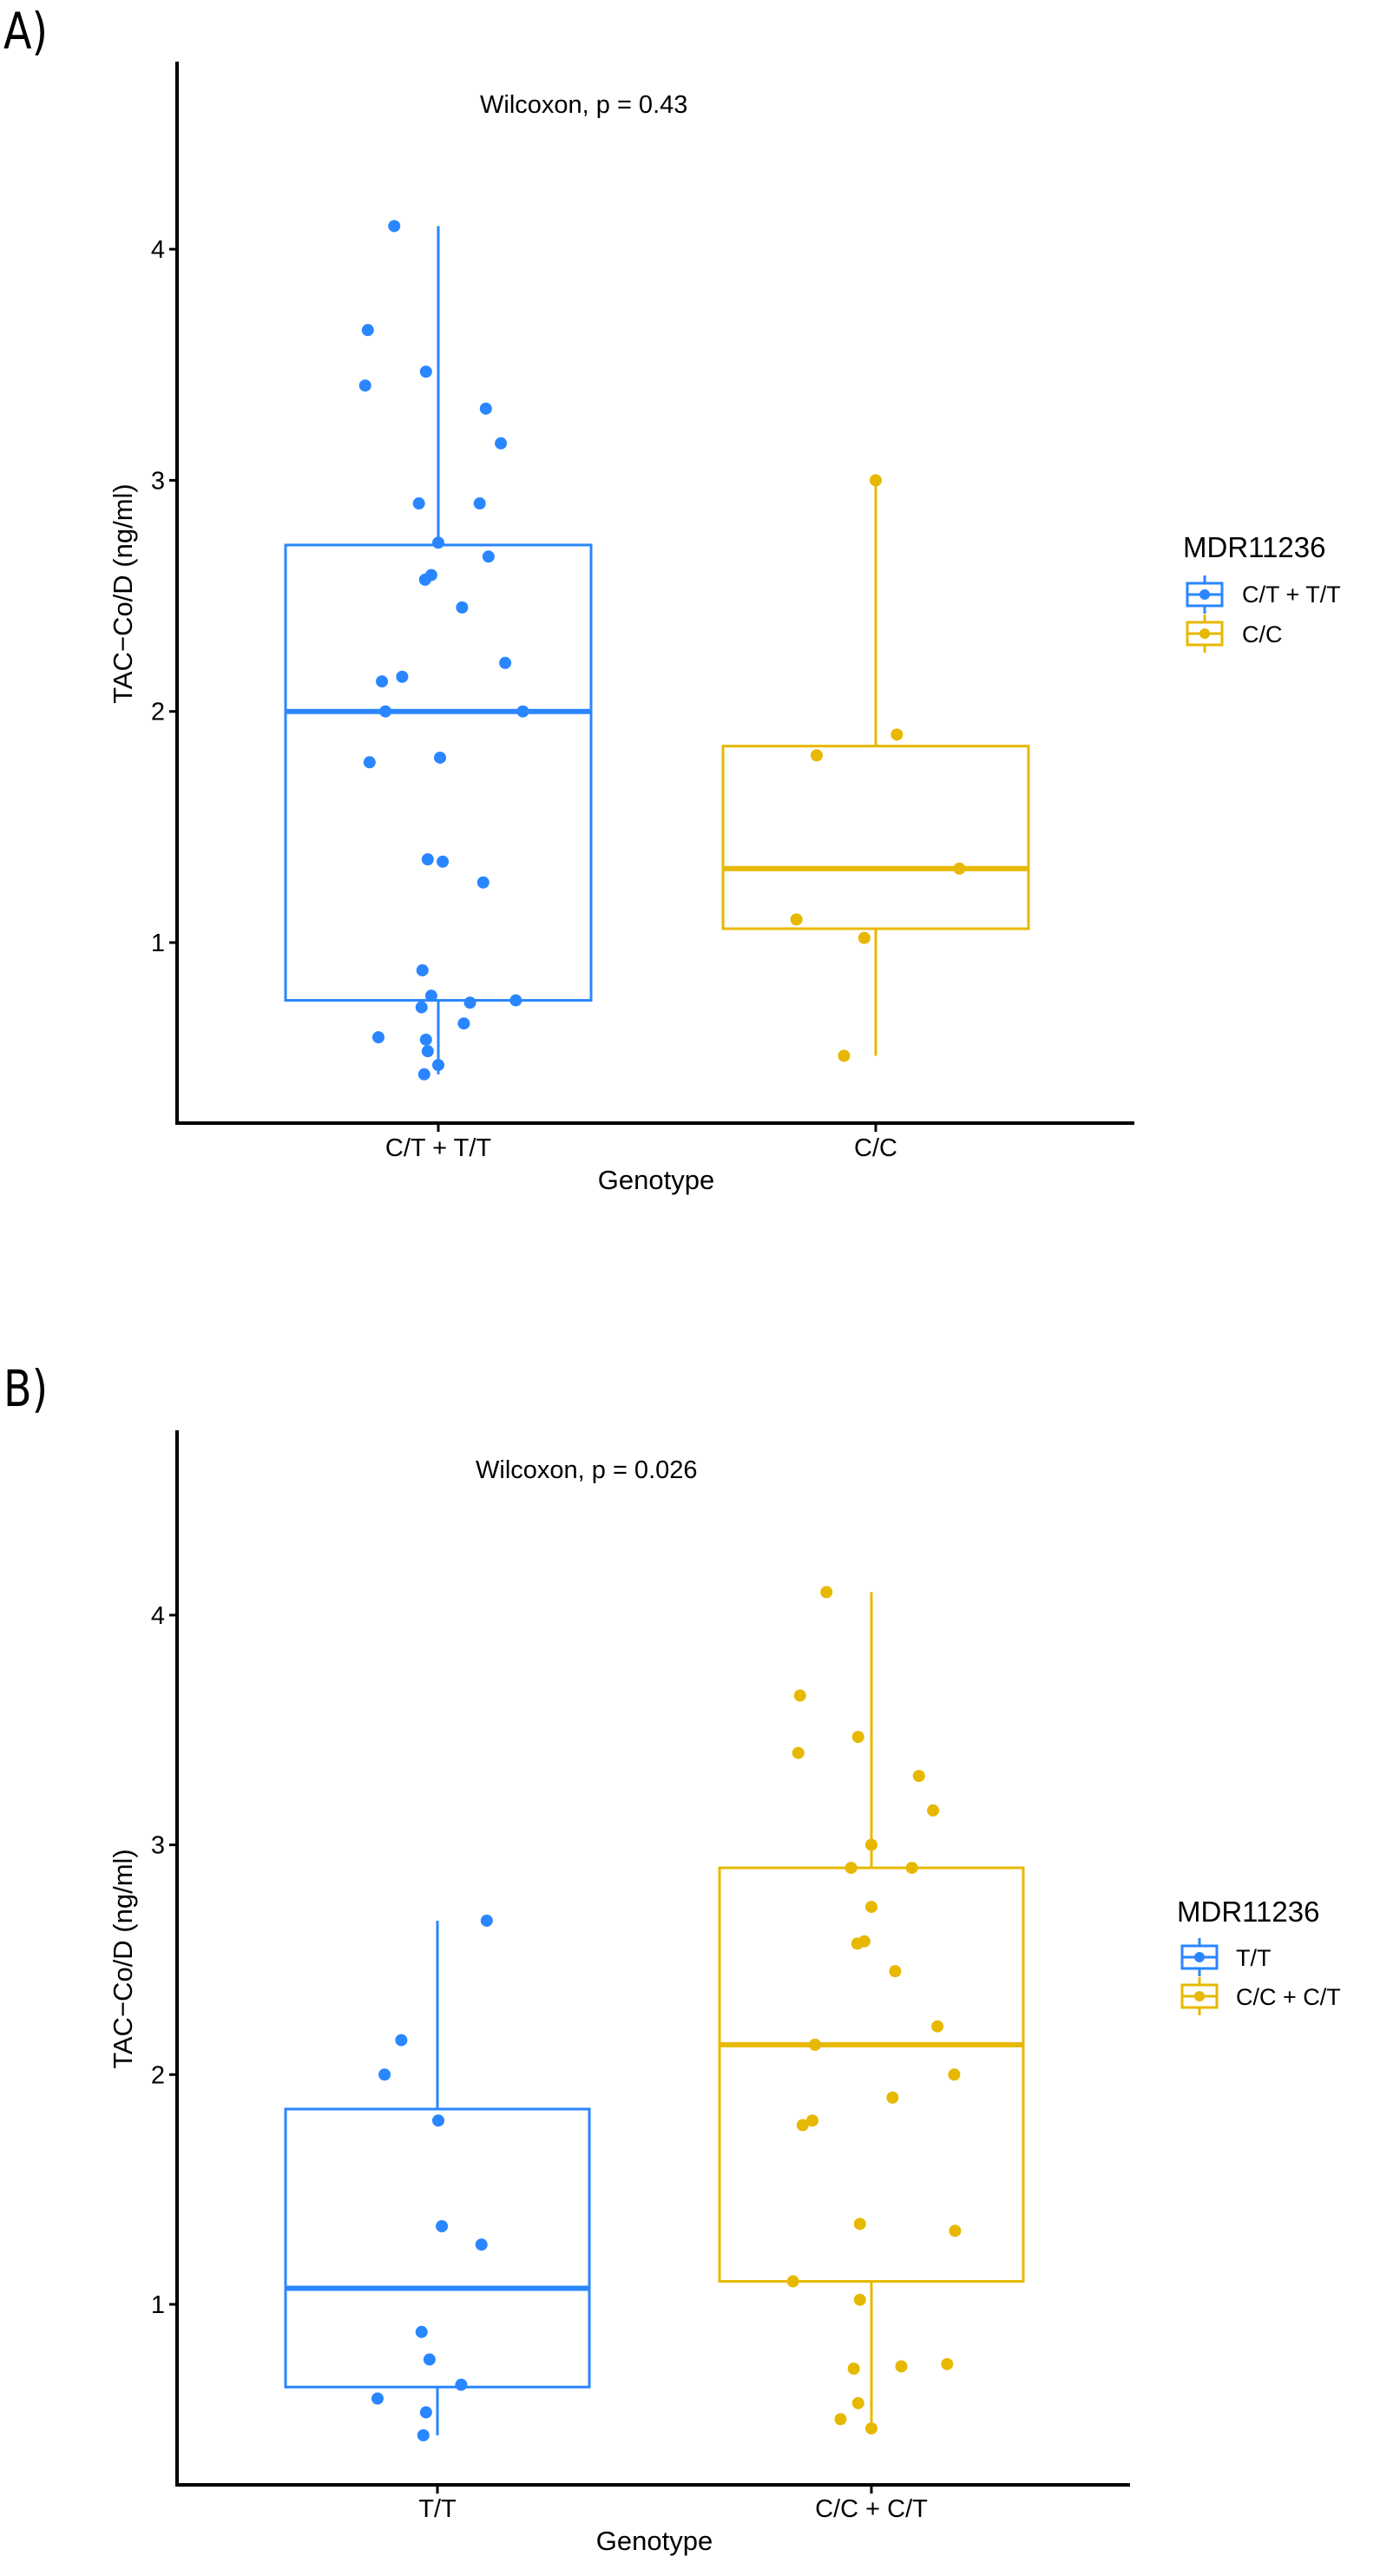 This screenshot has width=1380, height=2576. I want to click on legend-label: C/T + T/T, so click(1291, 595).